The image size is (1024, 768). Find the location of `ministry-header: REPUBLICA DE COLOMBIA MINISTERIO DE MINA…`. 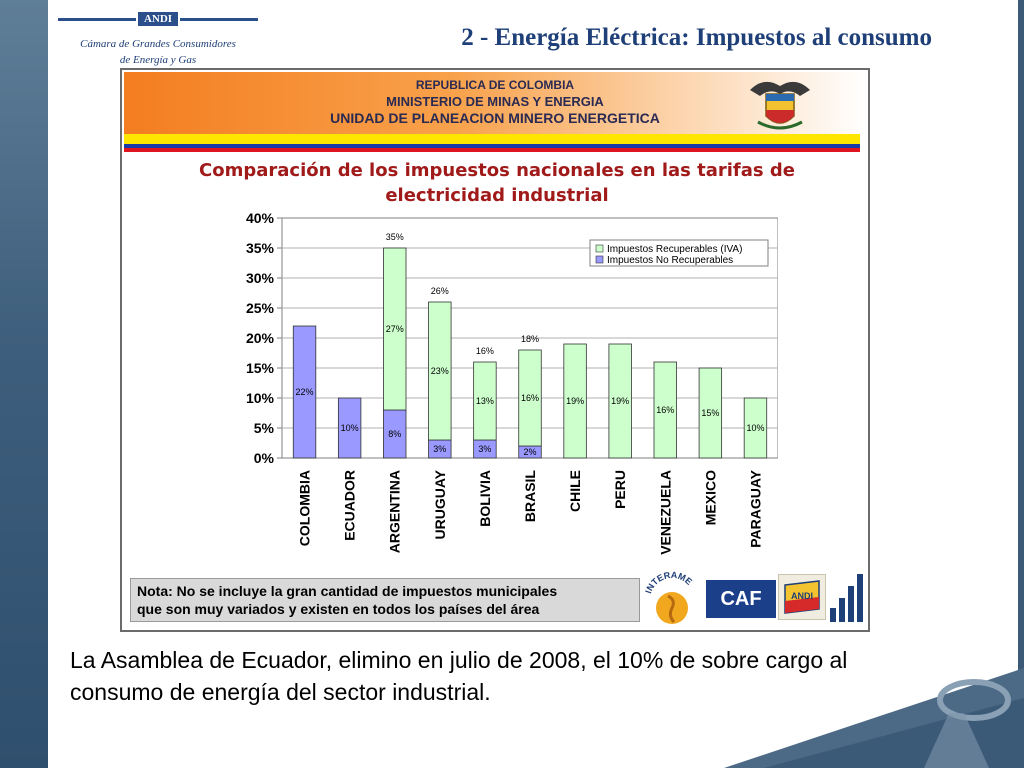

ministry-header: REPUBLICA DE COLOMBIA MINISTERIO DE MINA… is located at coordinates (495, 103).